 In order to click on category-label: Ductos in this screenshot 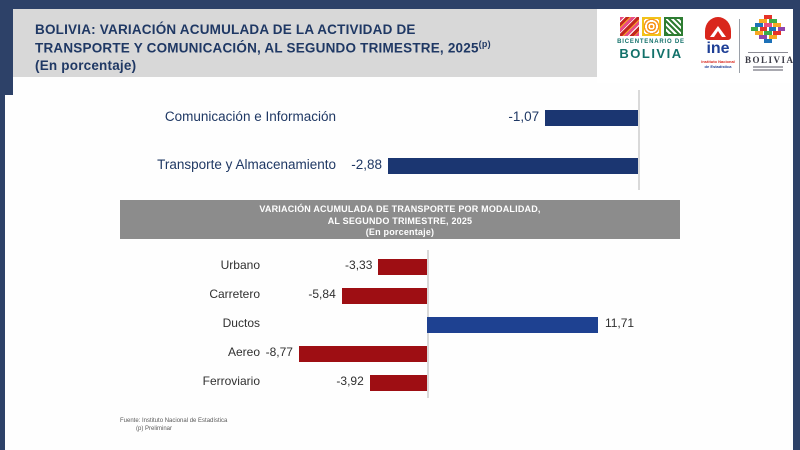, I will do `click(241, 323)`.